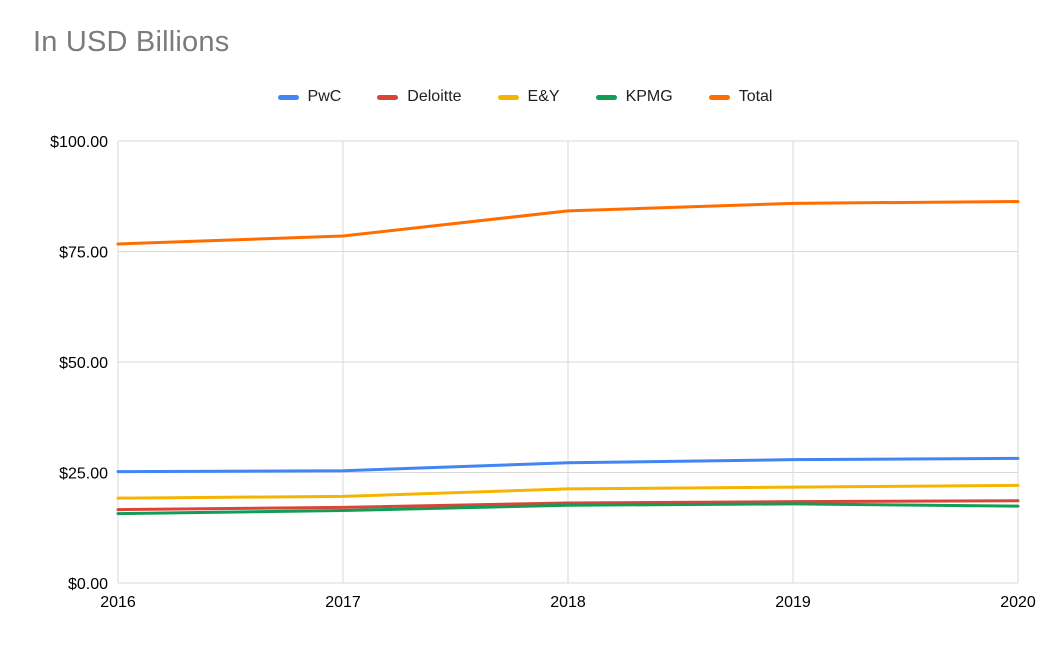 The image size is (1050, 649). I want to click on x-axis-tick-label: 2019, so click(793, 602).